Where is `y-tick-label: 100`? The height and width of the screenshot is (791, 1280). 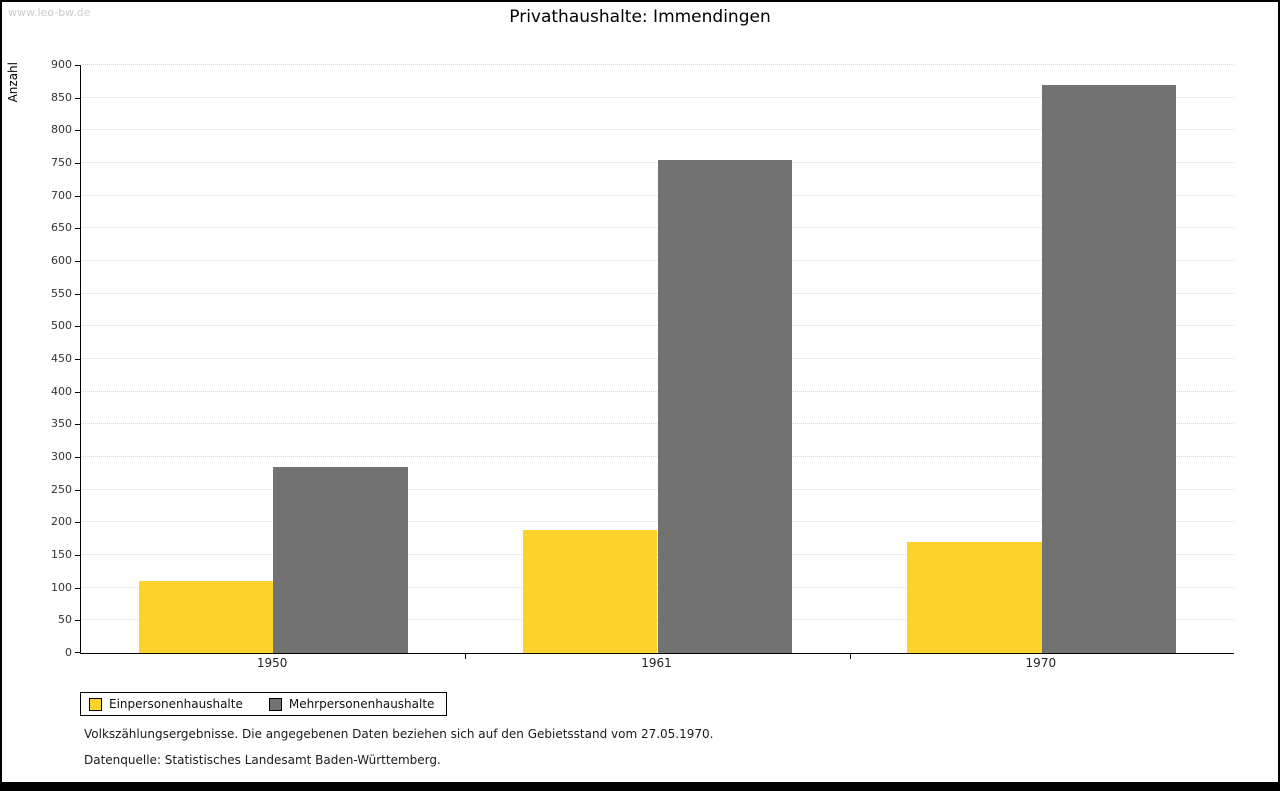 y-tick-label: 100 is located at coordinates (61, 587).